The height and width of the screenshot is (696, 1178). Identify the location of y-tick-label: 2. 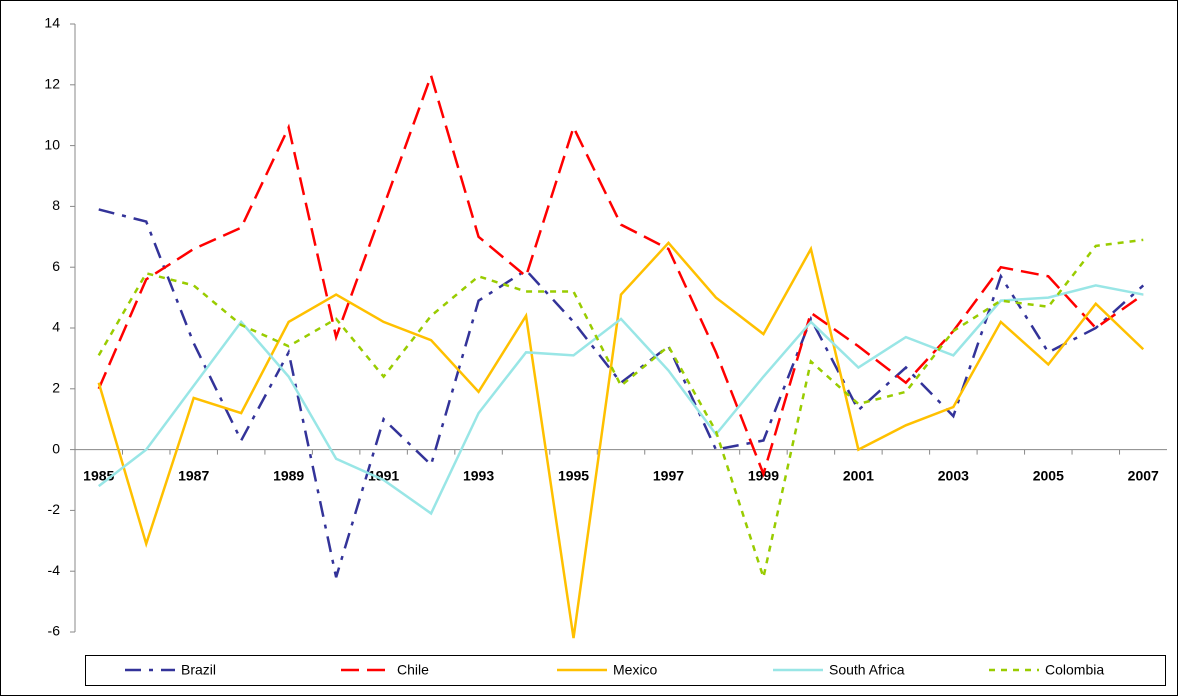
(56, 388).